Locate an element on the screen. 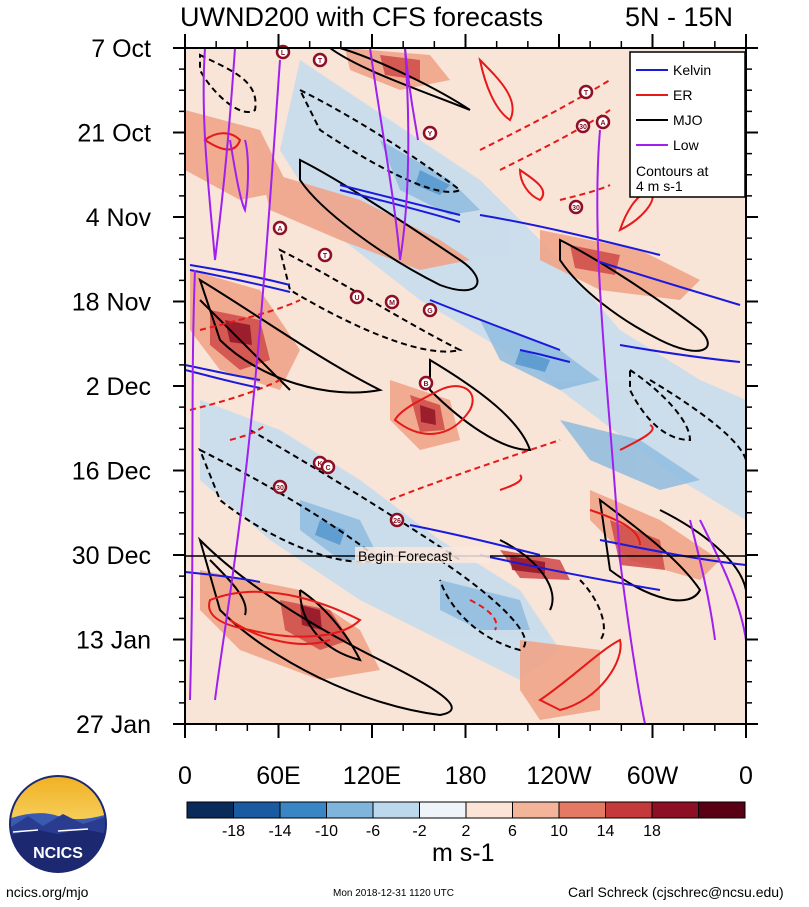  footer-author: Carl Schreck (cjschrec@ncsu.edu) is located at coordinates (676, 892).